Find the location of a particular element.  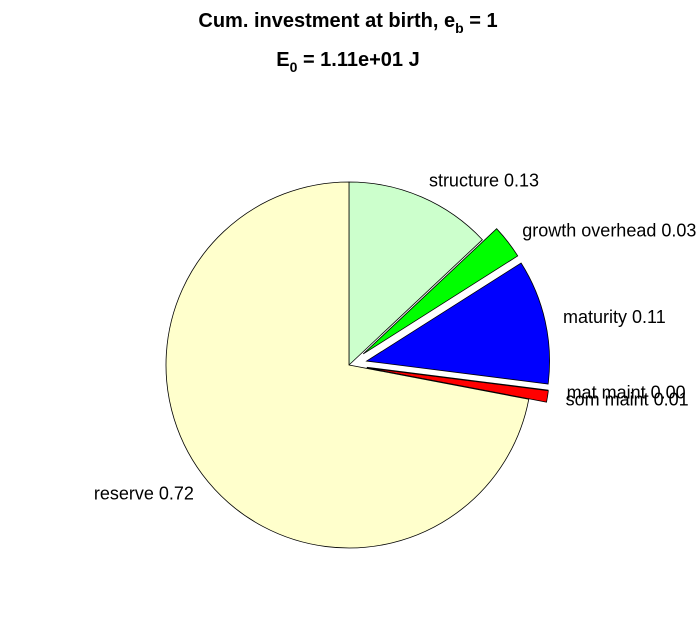

title-part: = 1 is located at coordinates (481, 21).